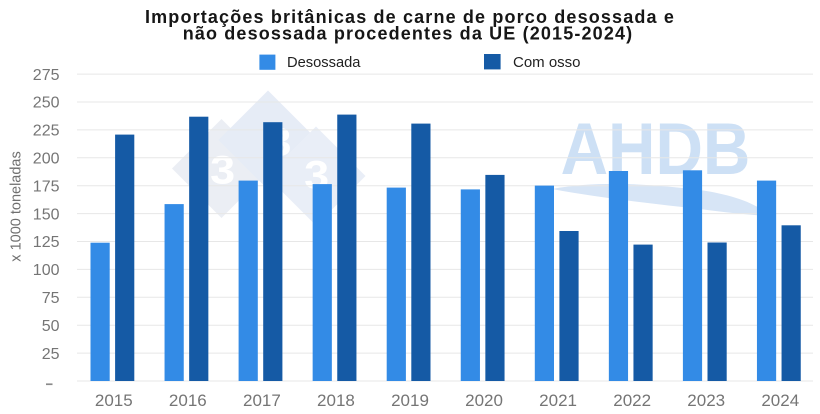 The width and height of the screenshot is (820, 414). I want to click on svg-text: 2015, so click(114, 400).